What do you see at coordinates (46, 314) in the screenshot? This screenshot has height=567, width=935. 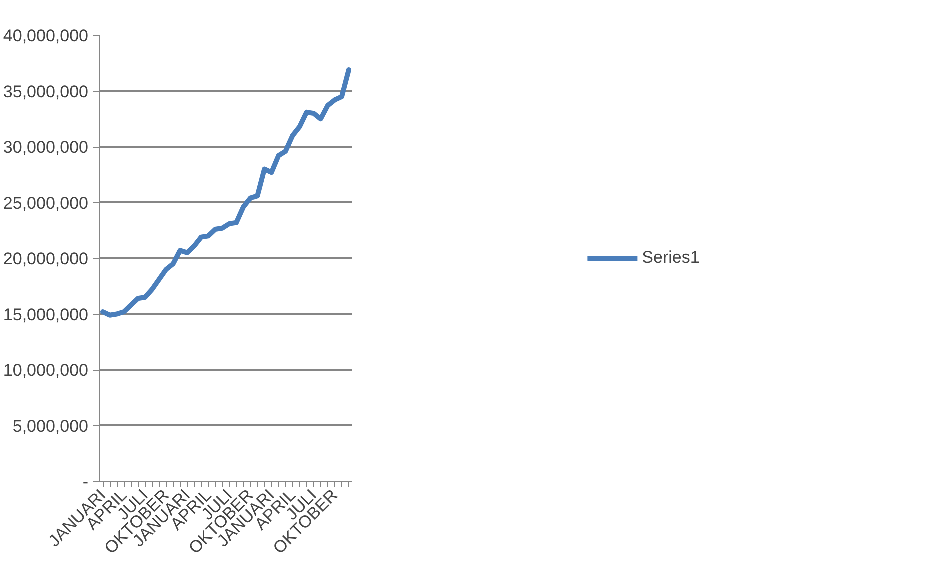 I see `y-tick-label: 15,000,000` at bounding box center [46, 314].